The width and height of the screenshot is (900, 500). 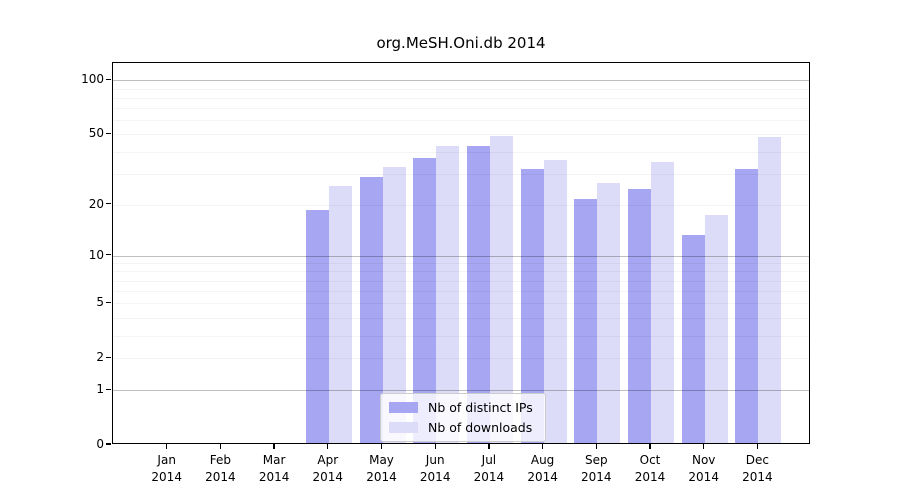 What do you see at coordinates (100, 389) in the screenshot?
I see `y-tick-label: 1` at bounding box center [100, 389].